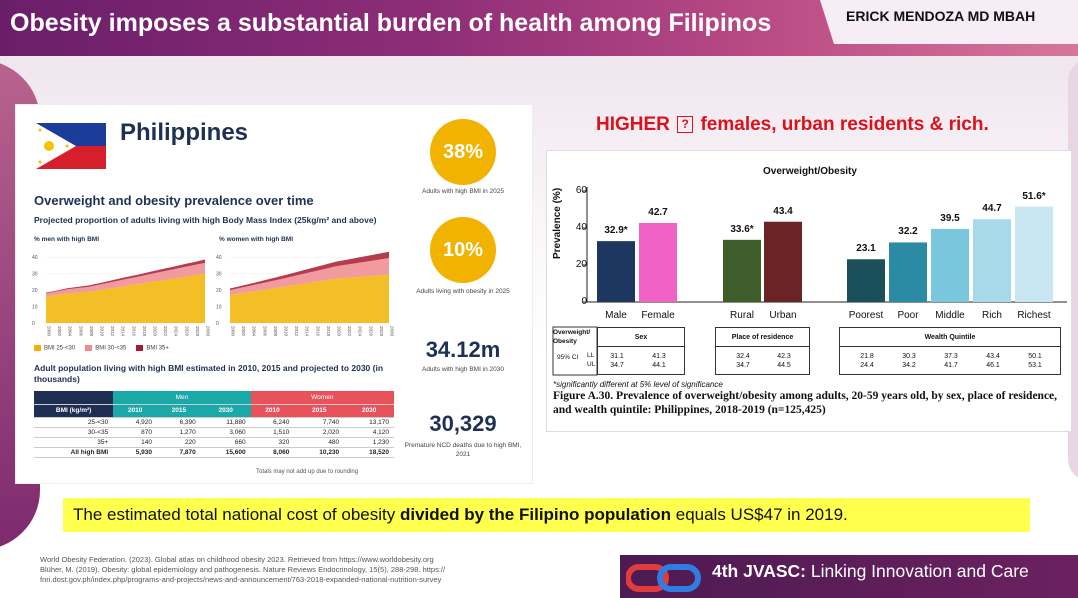 This screenshot has width=1078, height=598. I want to click on stat-caption: Adults with high BMI in 2025, so click(463, 191).